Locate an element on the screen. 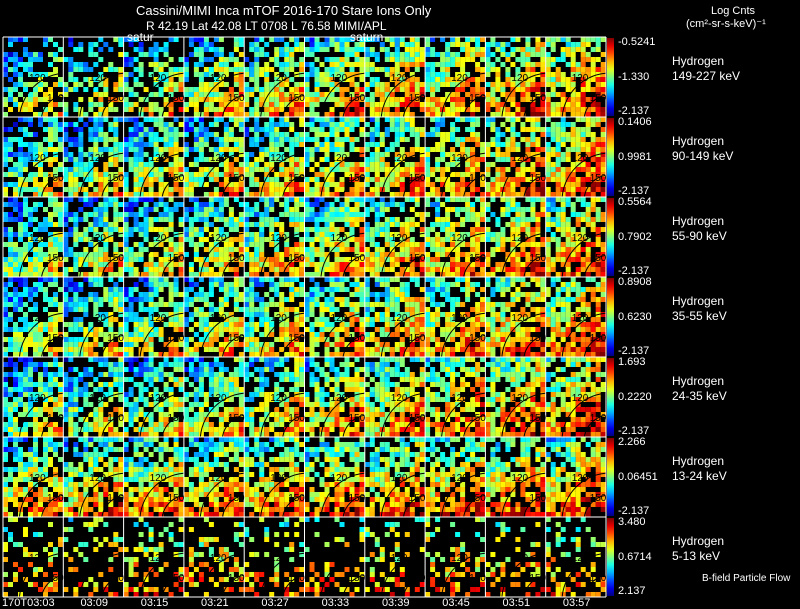 The width and height of the screenshot is (800, 609). units-label: Log Cnts is located at coordinates (733, 11).